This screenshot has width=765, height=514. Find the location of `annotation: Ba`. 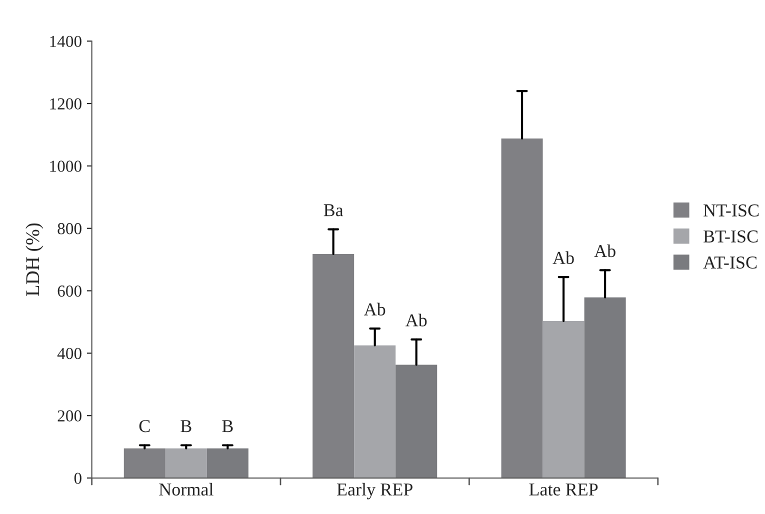

annotation: Ba is located at coordinates (334, 210).